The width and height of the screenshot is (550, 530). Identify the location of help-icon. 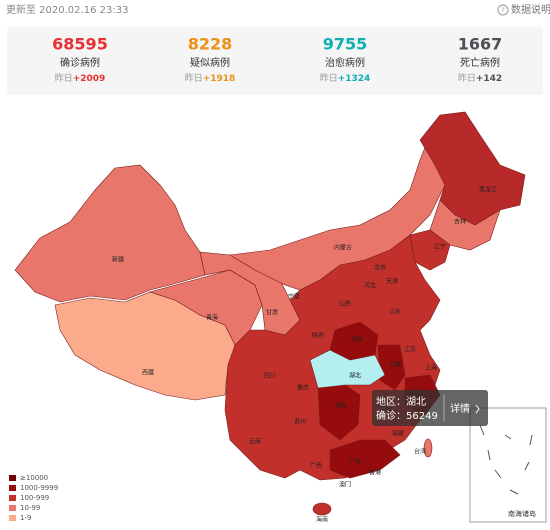
(503, 10).